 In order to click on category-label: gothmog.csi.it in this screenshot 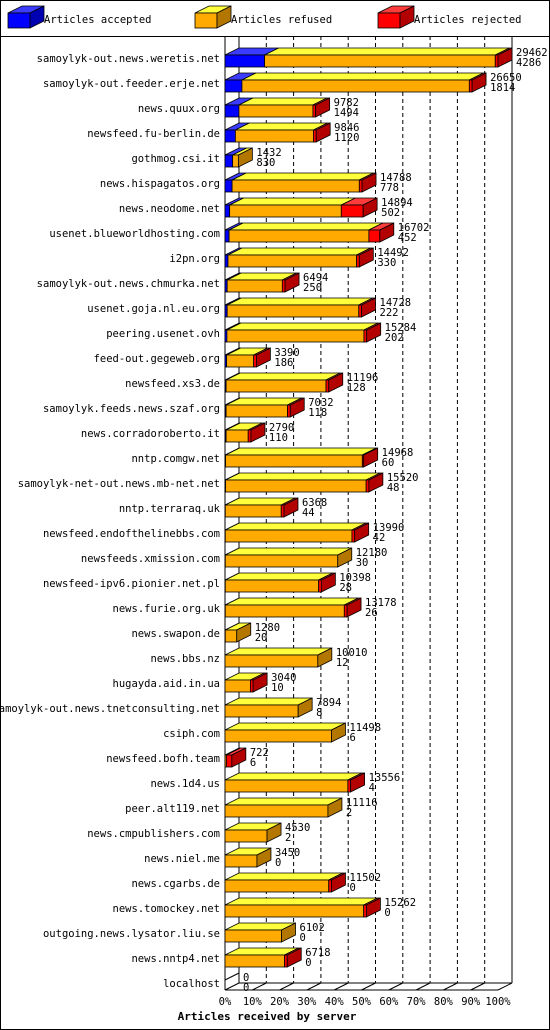, I will do `click(175, 159)`.